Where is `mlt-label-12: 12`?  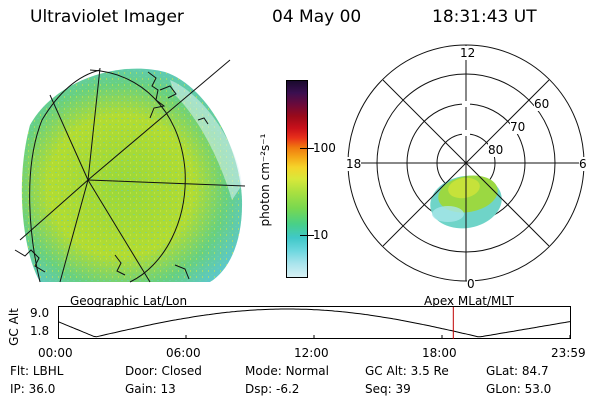 mlt-label-12: 12 is located at coordinates (468, 53).